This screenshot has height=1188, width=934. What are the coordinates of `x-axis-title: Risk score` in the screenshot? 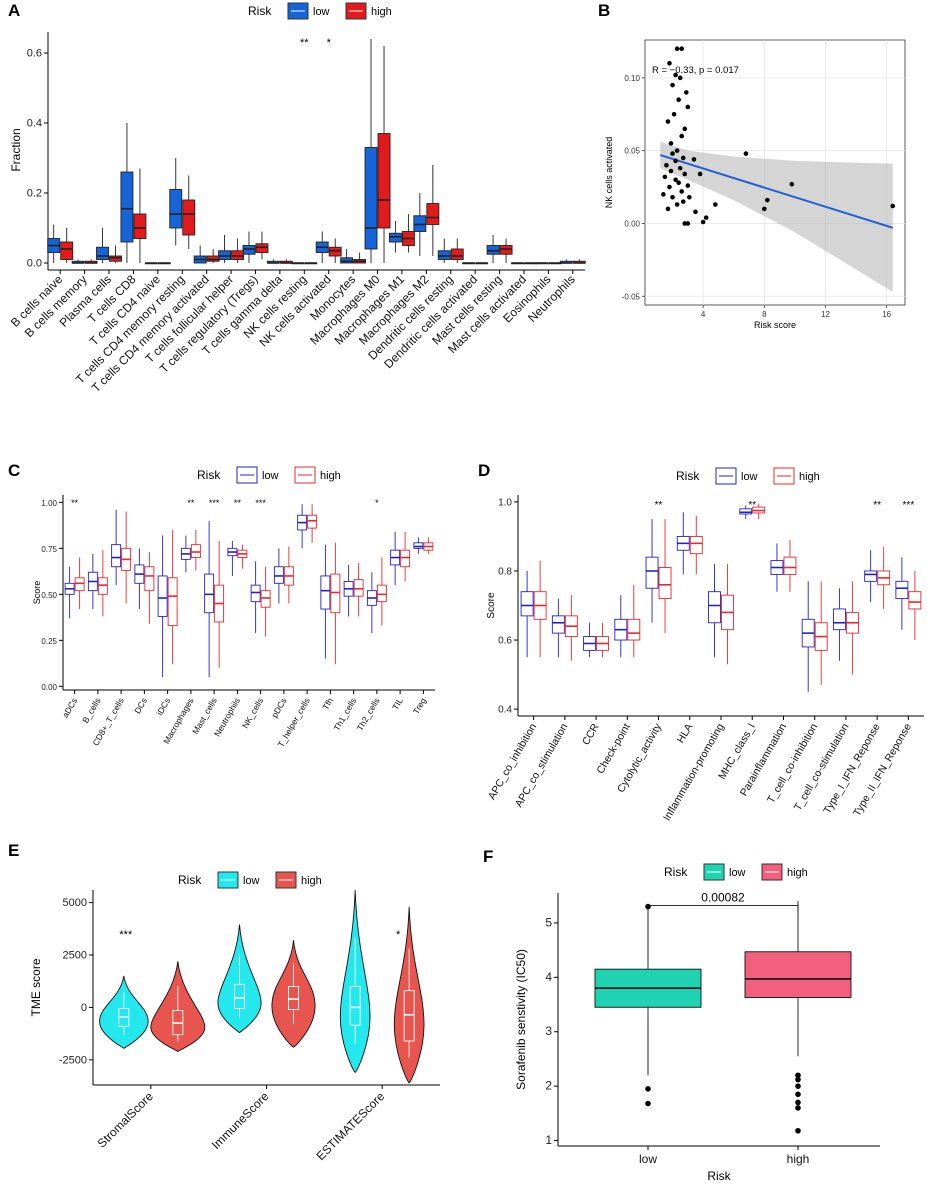 It's located at (775, 325).